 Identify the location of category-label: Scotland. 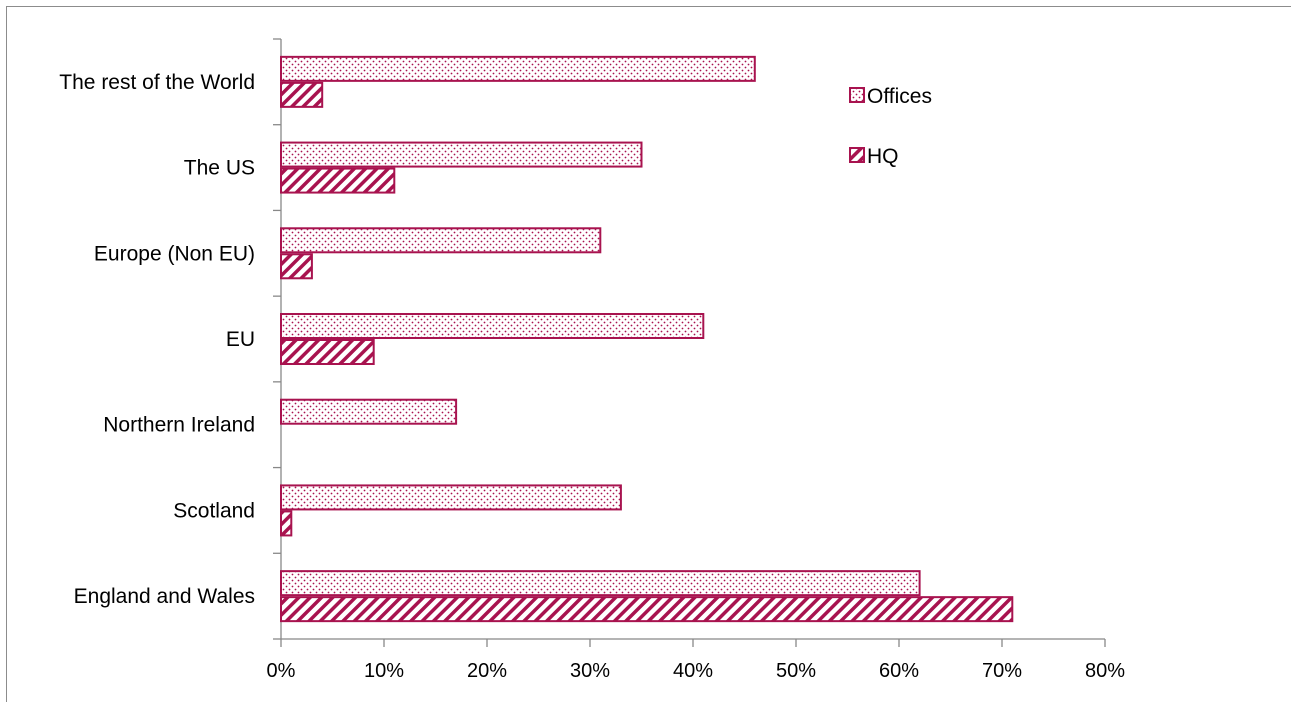
(214, 510).